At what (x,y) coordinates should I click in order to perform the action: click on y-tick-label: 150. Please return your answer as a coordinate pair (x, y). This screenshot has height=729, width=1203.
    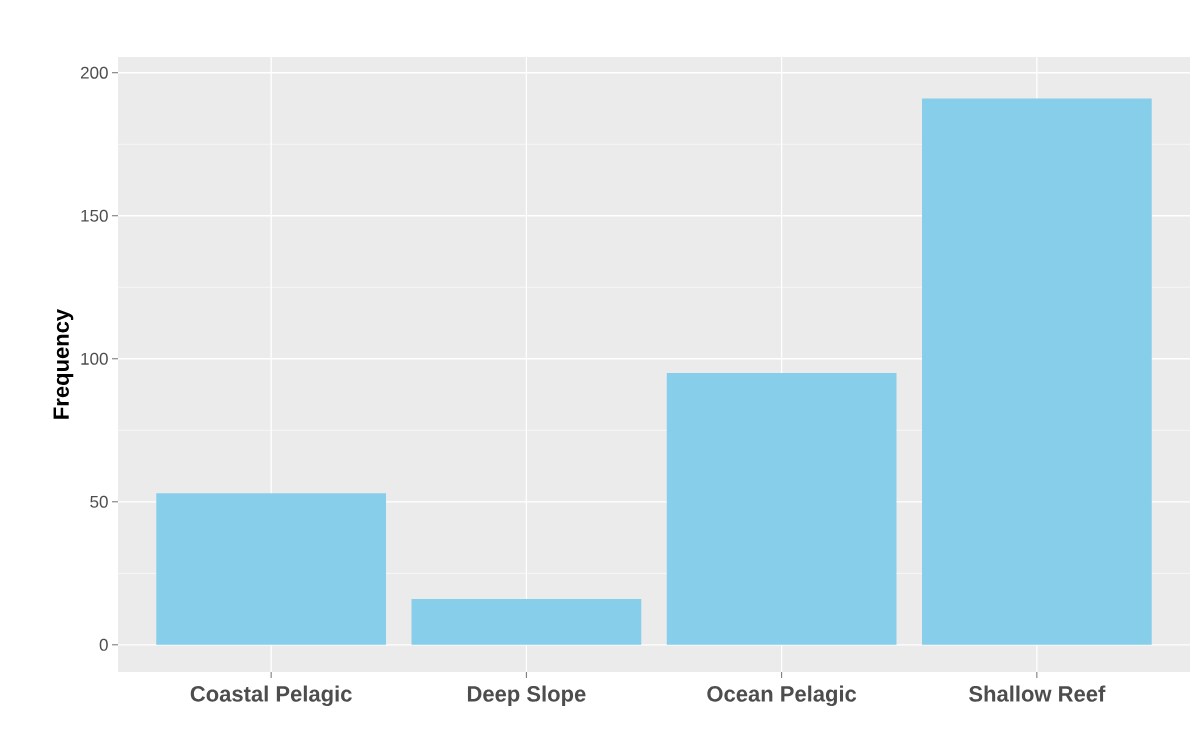
    Looking at the image, I should click on (94, 215).